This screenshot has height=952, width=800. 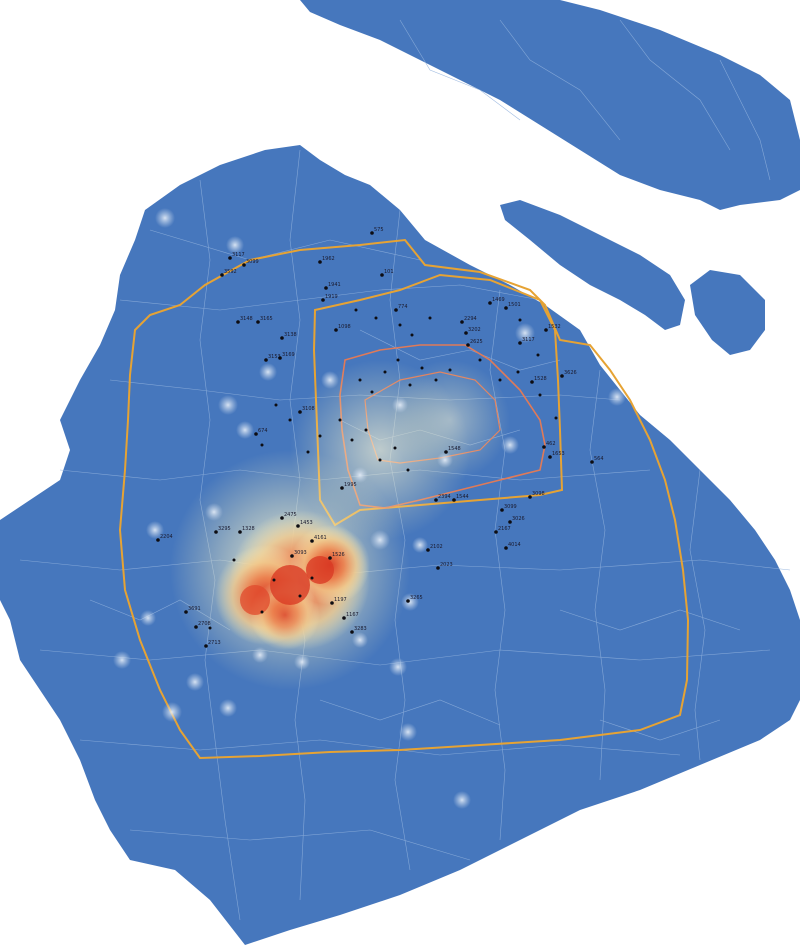 I want to click on sample-point: 3626, so click(x=568, y=374).